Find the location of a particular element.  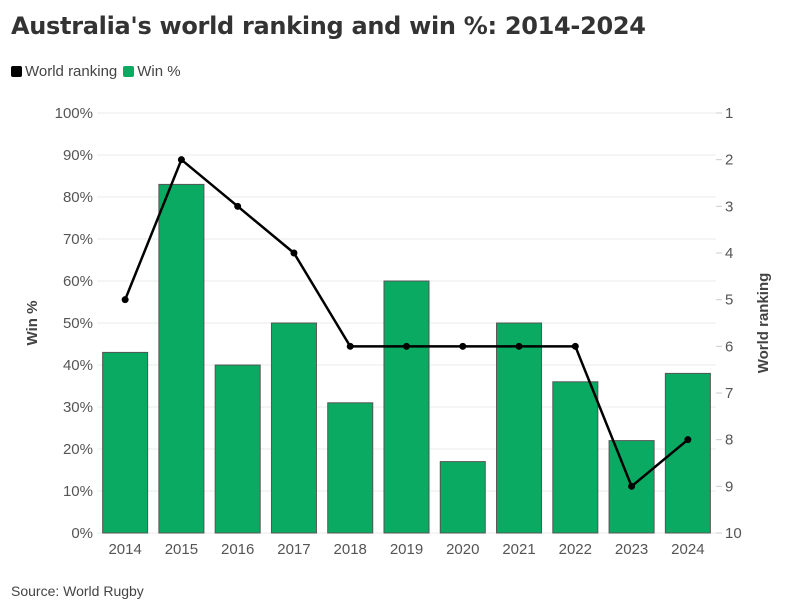

legend-item-win-pct: Win % is located at coordinates (152, 71).